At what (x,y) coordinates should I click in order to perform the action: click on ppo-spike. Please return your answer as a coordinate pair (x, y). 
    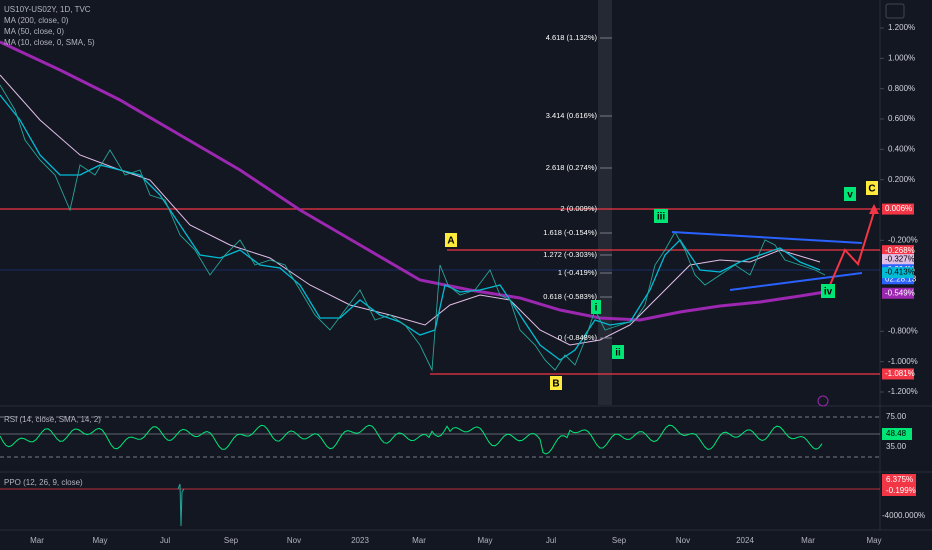
    Looking at the image, I should click on (181, 505).